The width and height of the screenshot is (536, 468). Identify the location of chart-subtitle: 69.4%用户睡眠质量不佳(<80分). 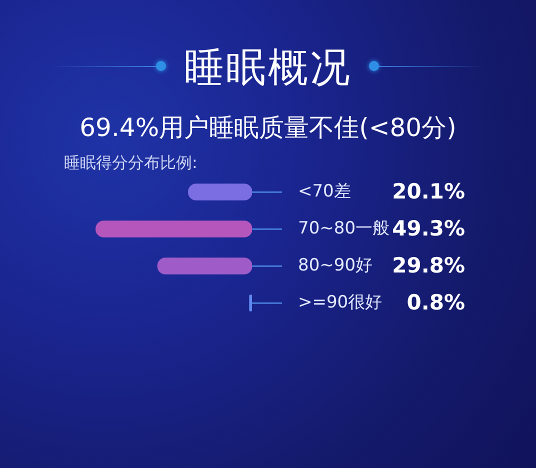
(268, 128).